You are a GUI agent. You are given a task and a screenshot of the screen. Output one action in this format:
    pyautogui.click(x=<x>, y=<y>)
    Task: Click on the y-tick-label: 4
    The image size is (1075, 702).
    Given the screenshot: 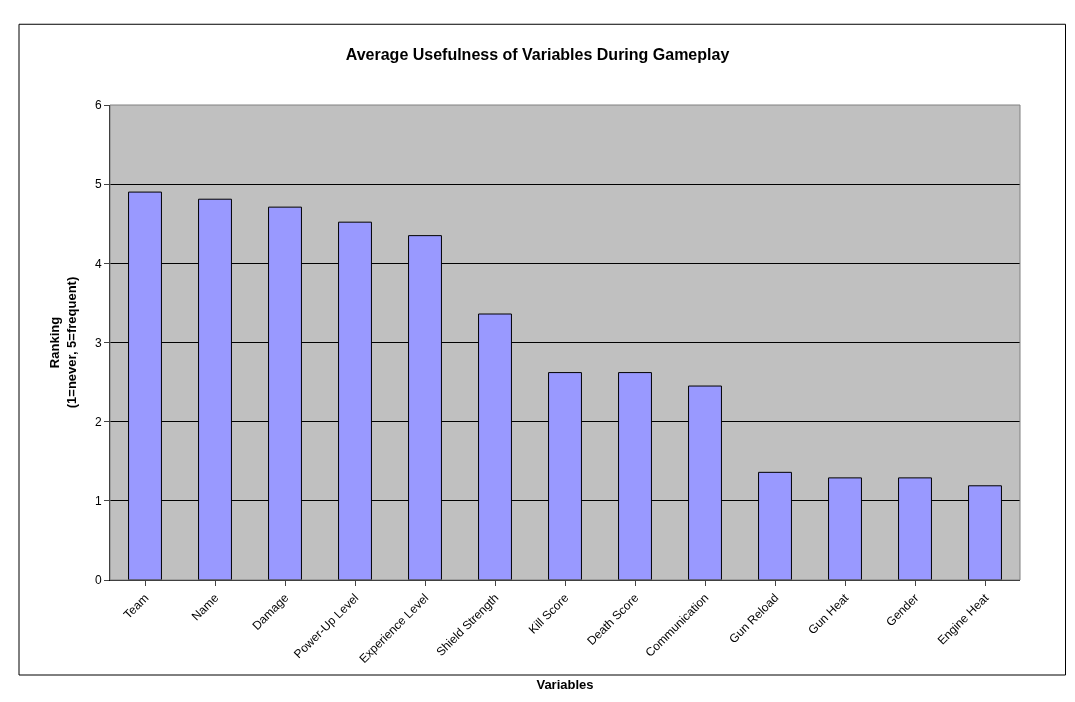 What is the action you would take?
    pyautogui.click(x=98, y=263)
    